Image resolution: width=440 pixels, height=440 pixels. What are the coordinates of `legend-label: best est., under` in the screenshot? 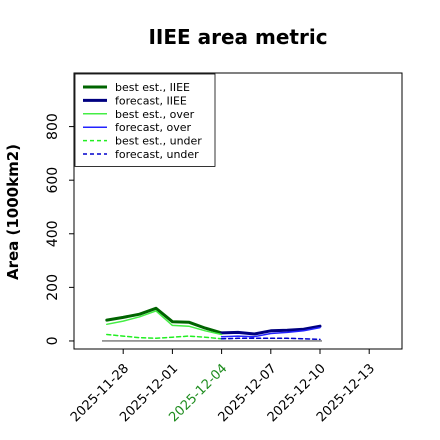 It's located at (158, 141).